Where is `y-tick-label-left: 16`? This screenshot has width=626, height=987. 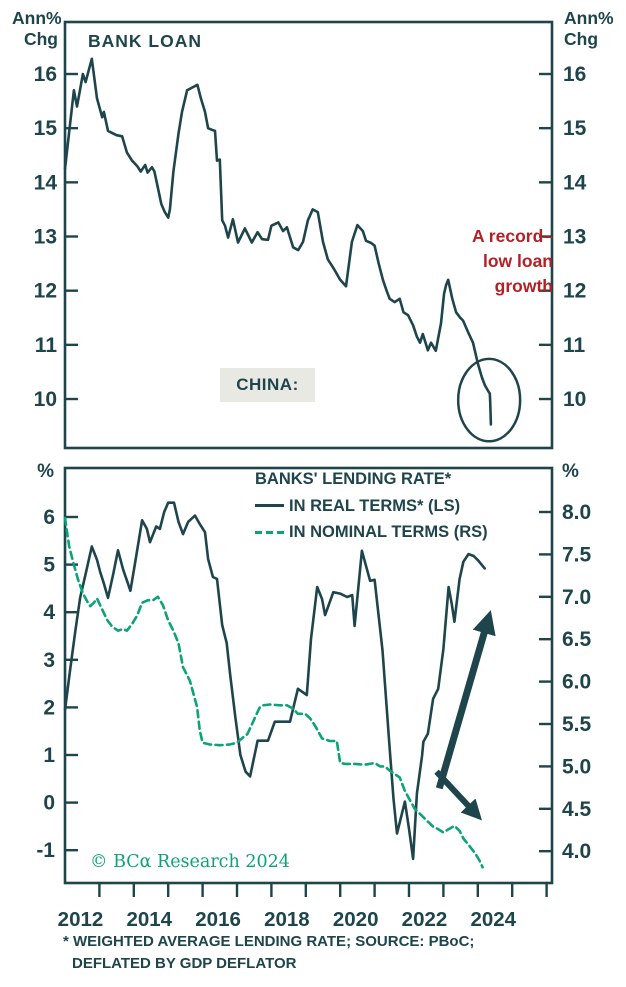 y-tick-label-left: 16 is located at coordinates (45, 74).